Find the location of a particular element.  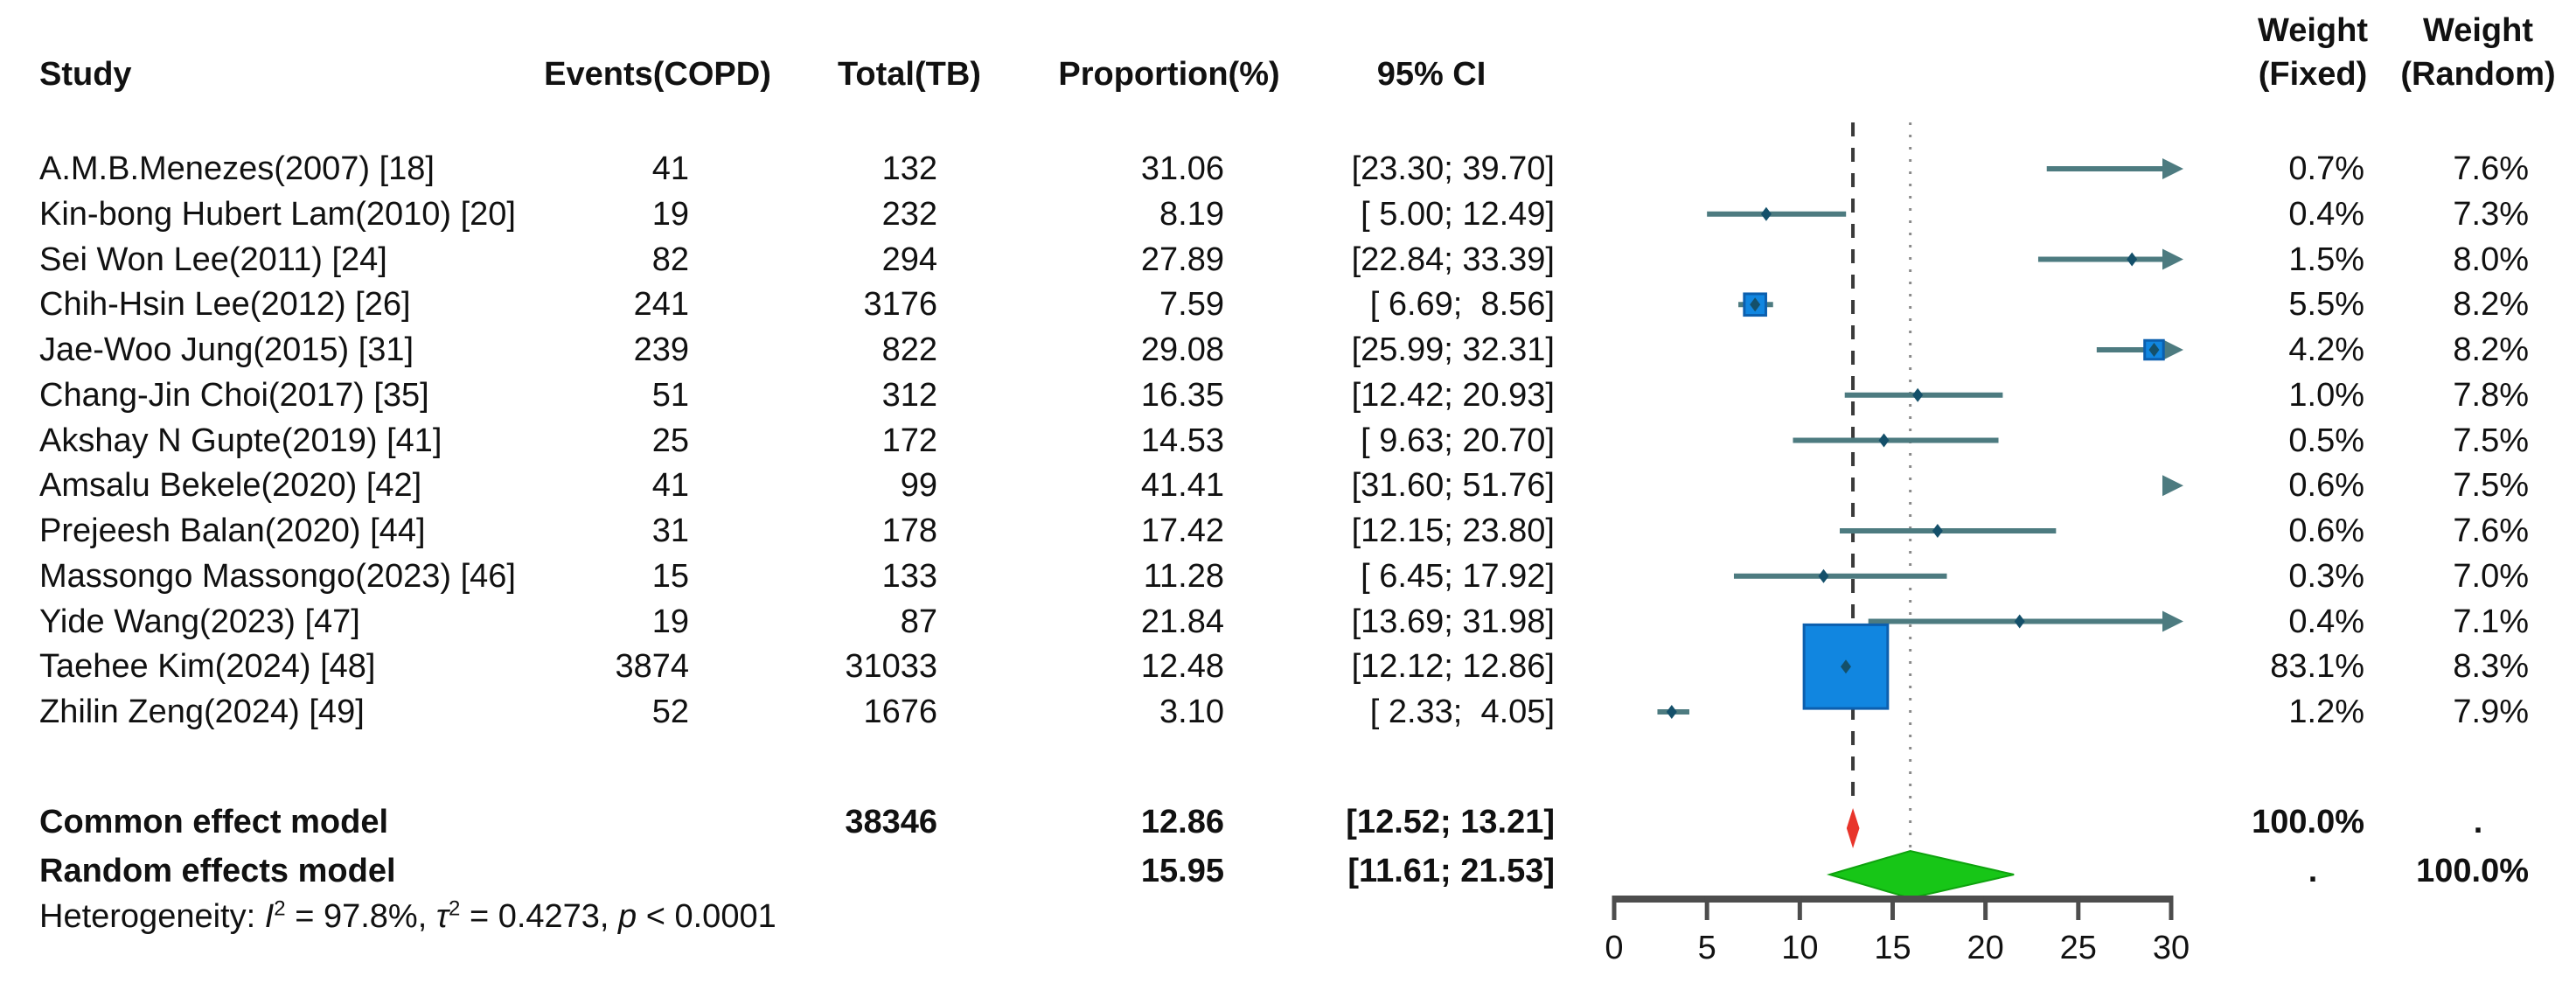

weight-fixed-value: 1.0% is located at coordinates (2326, 395).